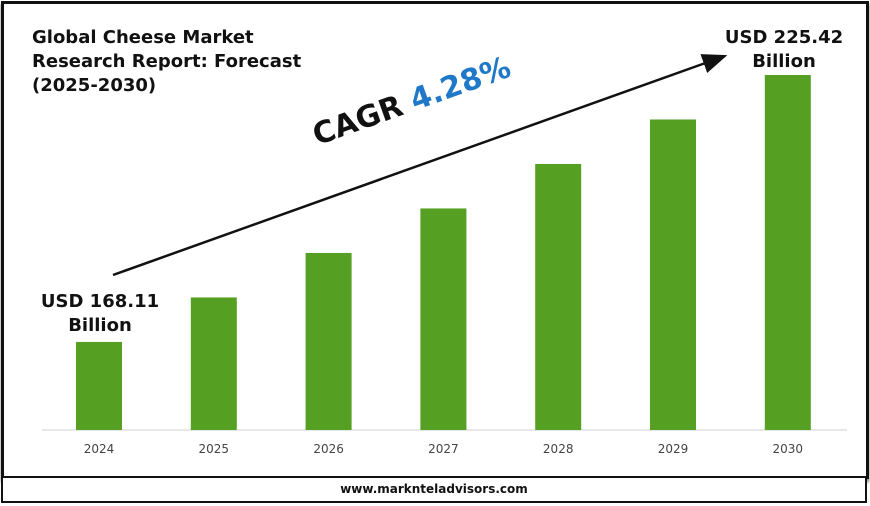 This screenshot has height=506, width=870. Describe the element at coordinates (784, 50) in the screenshot. I see `end-value-label: USD 225.42 Billion` at that location.